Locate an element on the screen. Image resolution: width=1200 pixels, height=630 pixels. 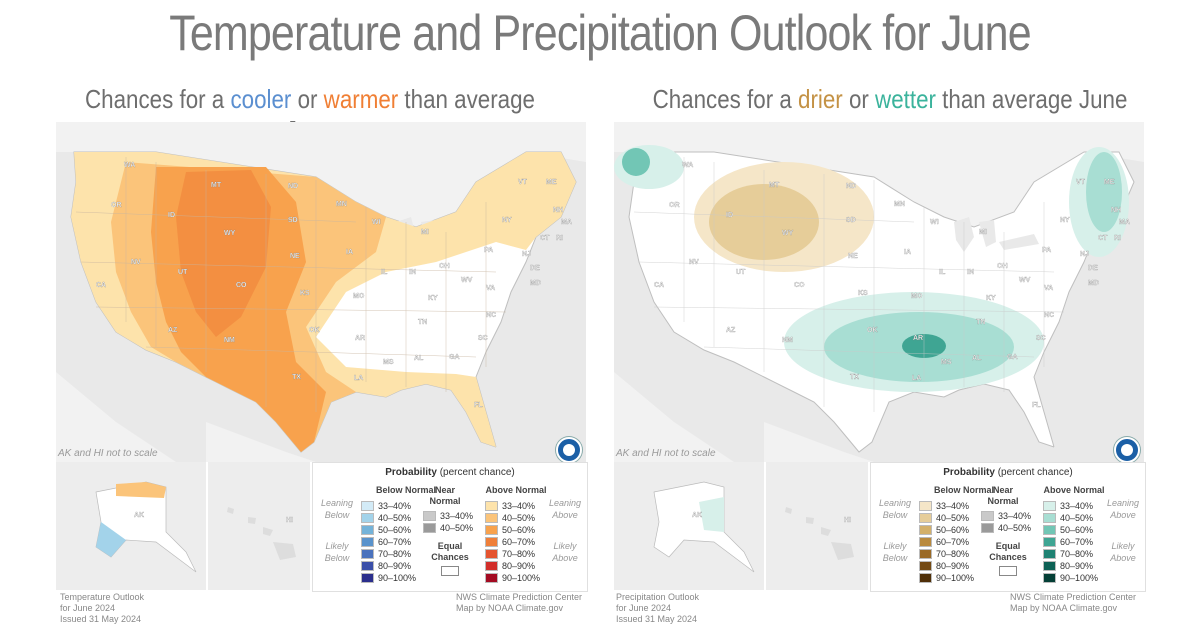
state-label-wv: WV is located at coordinates (467, 280).